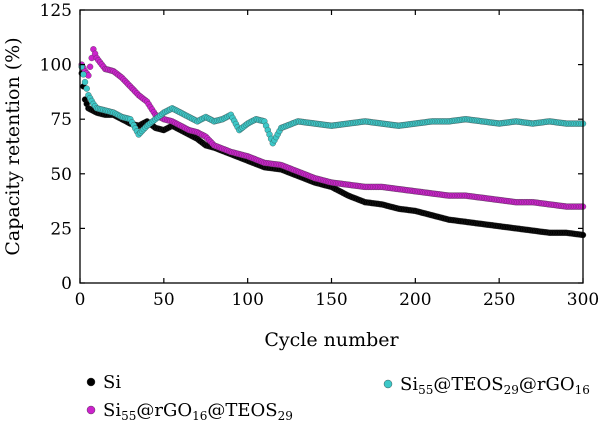  I want to click on y-tick-label: 50, so click(61, 175).